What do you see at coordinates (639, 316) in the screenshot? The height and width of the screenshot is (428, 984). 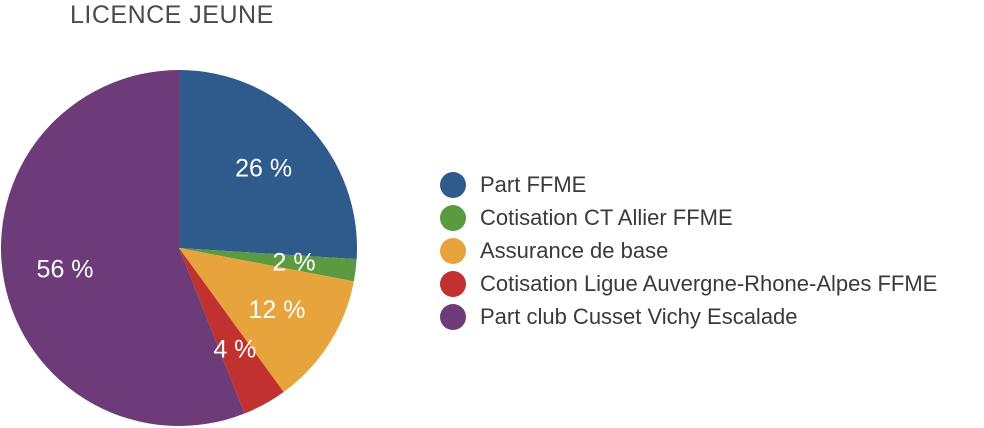 I see `legend-label: Part club Cusset Vichy Escalade` at bounding box center [639, 316].